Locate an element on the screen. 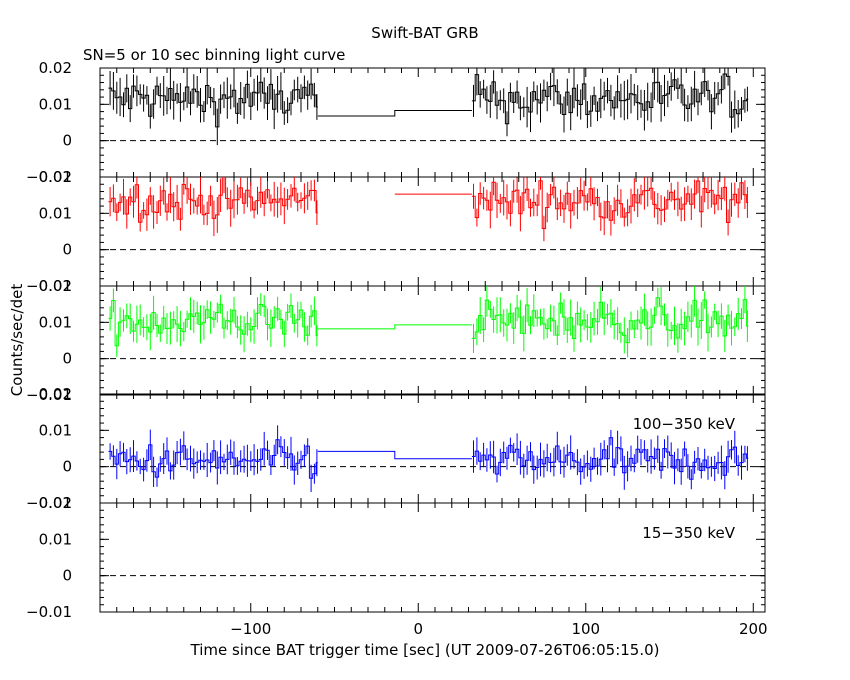  series-50-100-kev is located at coordinates (428, 322).